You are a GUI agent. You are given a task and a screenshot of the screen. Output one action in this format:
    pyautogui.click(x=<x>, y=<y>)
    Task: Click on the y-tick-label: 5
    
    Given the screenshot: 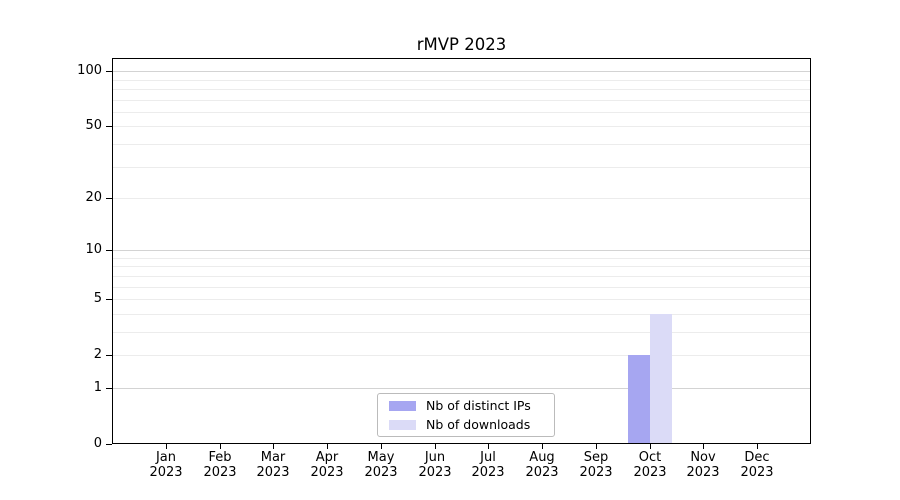 What is the action you would take?
    pyautogui.click(x=97, y=298)
    